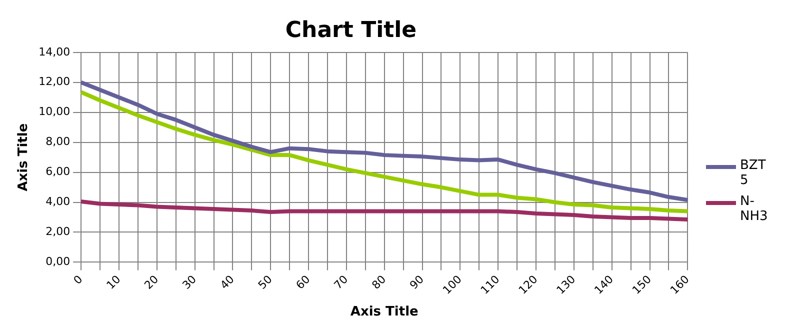 This screenshot has height=336, width=798. Describe the element at coordinates (351, 30) in the screenshot. I see `chart-title: Chart Title` at that location.